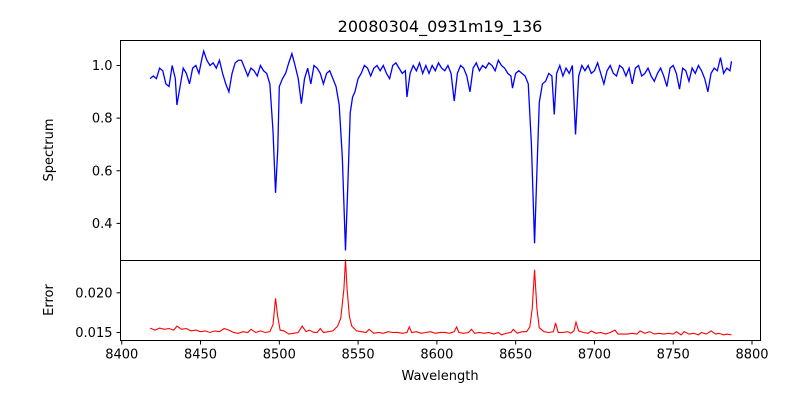 The image size is (800, 400). What do you see at coordinates (673, 355) in the screenshot?
I see `xtick-label: 8750` at bounding box center [673, 355].